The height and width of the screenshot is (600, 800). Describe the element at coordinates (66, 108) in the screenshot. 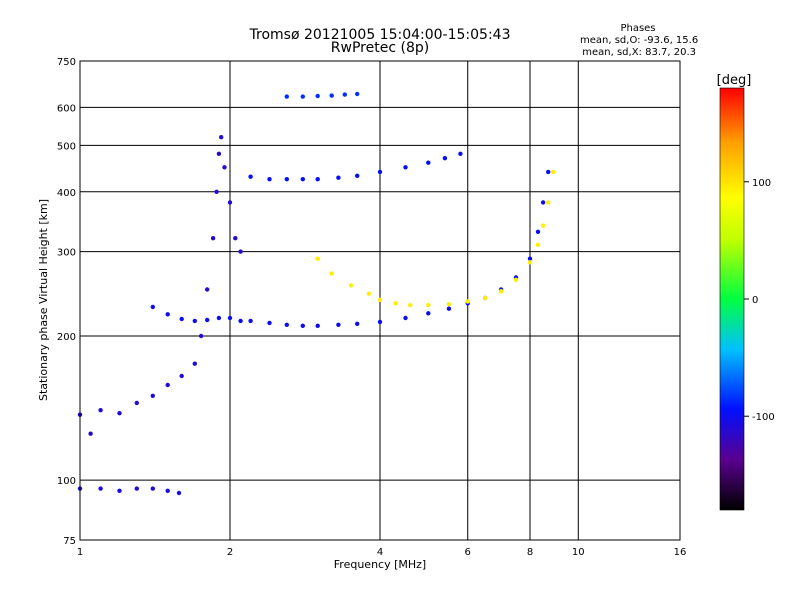

I see `y-tick-label: 600` at that location.